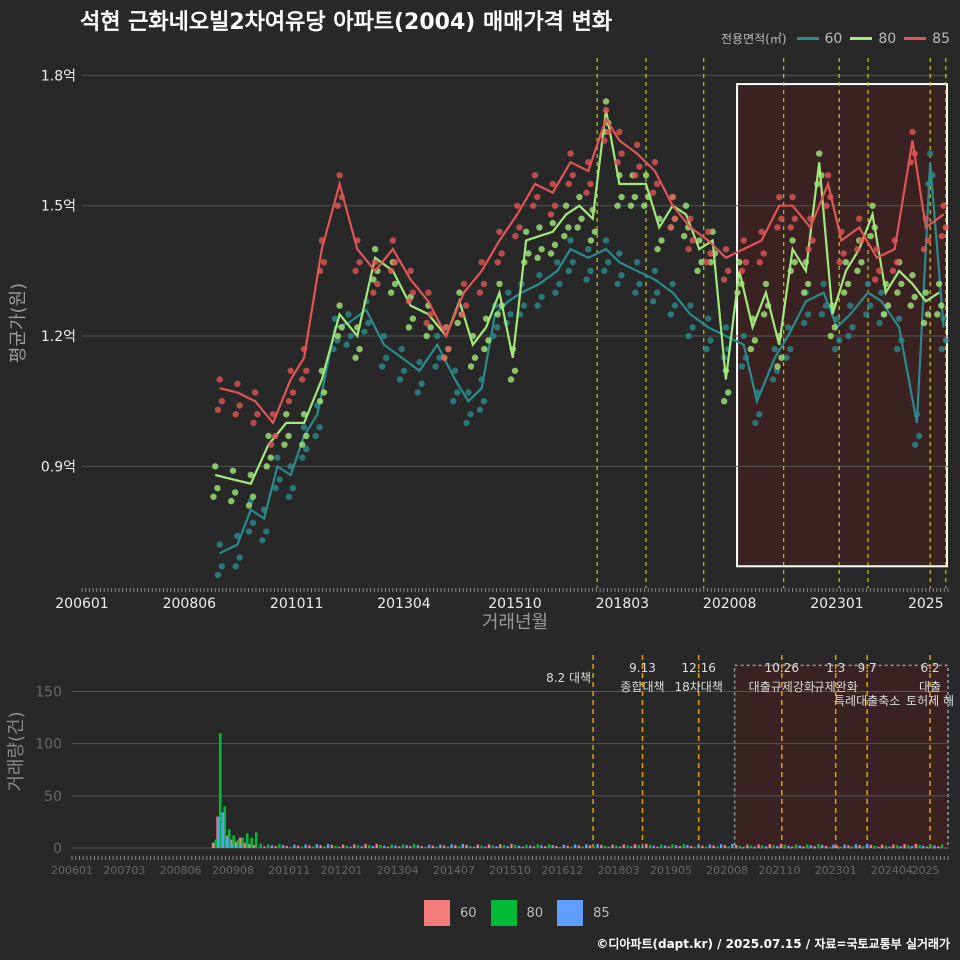 This screenshot has height=960, width=960. I want to click on vol-x-tick-label: 202110, so click(780, 870).